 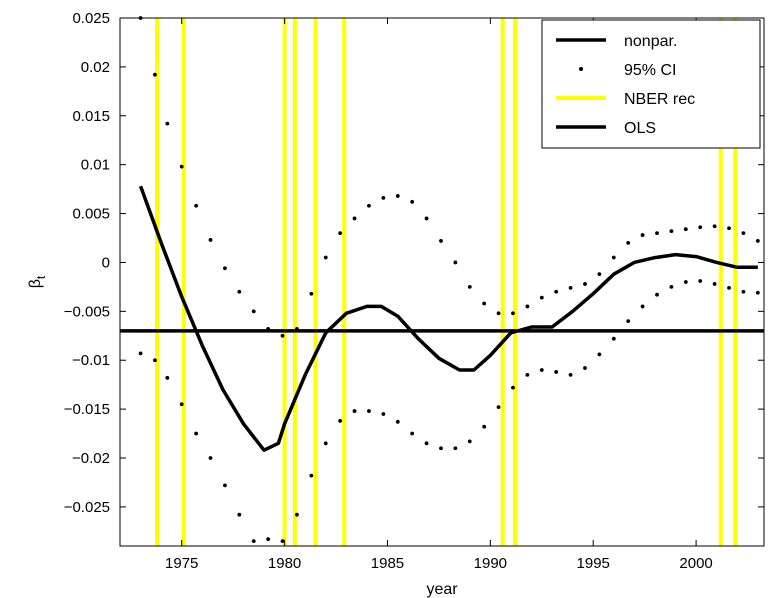 I want to click on y-axis-label: βt, so click(x=37, y=281).